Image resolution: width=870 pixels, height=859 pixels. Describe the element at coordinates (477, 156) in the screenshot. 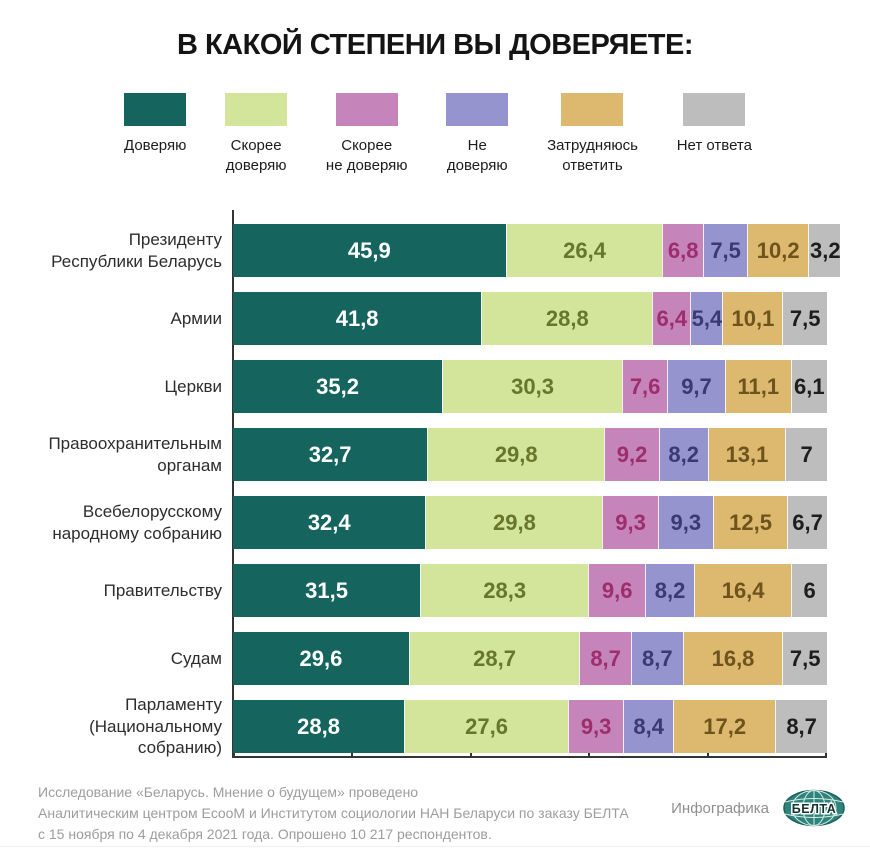

I see `legend-label: Не доверяю` at that location.